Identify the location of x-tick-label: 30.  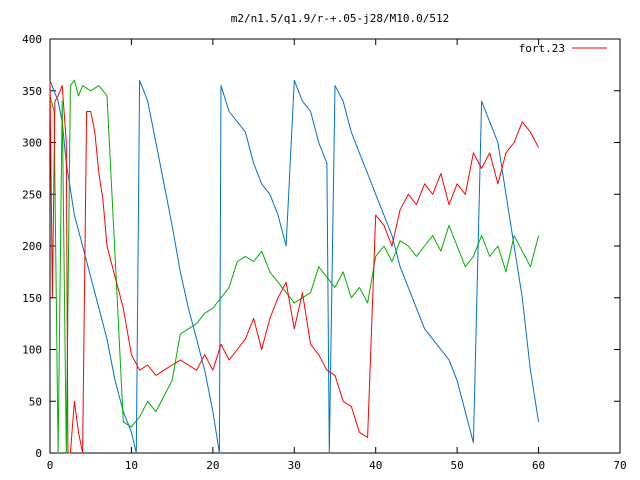
(294, 465).